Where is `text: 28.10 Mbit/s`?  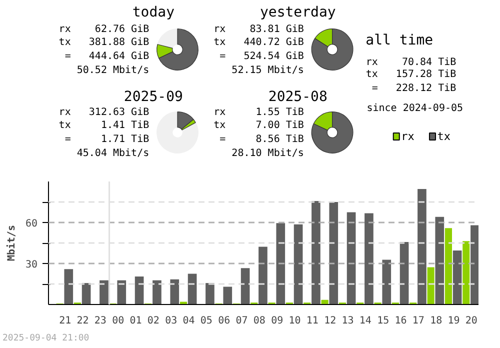 text: 28.10 Mbit/s is located at coordinates (268, 153).